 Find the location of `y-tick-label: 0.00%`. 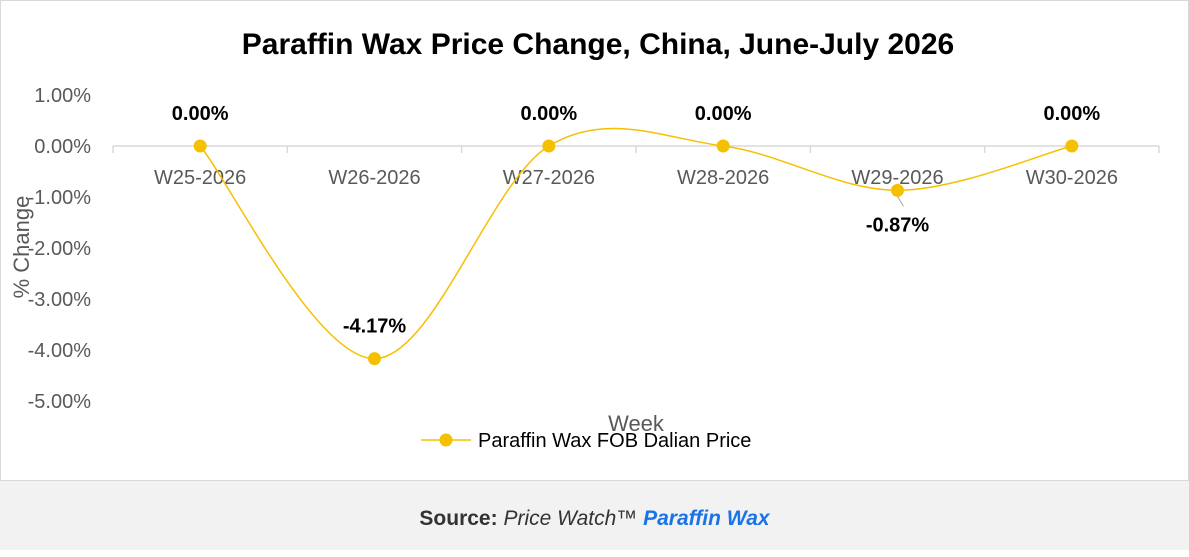

y-tick-label: 0.00% is located at coordinates (62, 147).